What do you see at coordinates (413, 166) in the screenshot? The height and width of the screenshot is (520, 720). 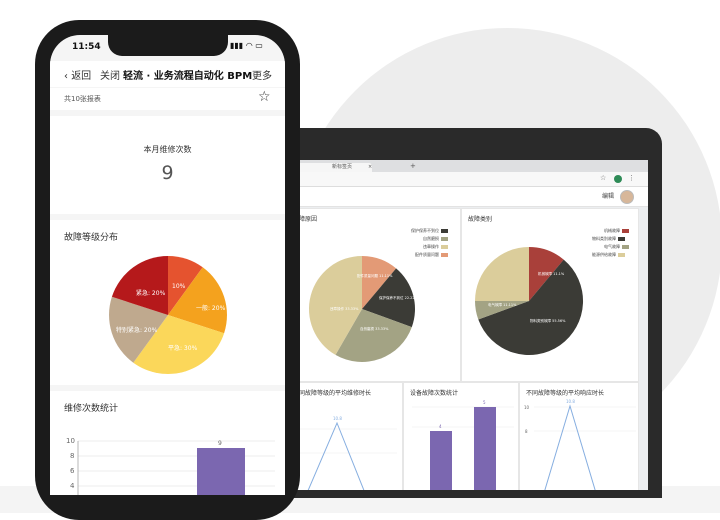 I see `new-tab-icon: +` at bounding box center [413, 166].